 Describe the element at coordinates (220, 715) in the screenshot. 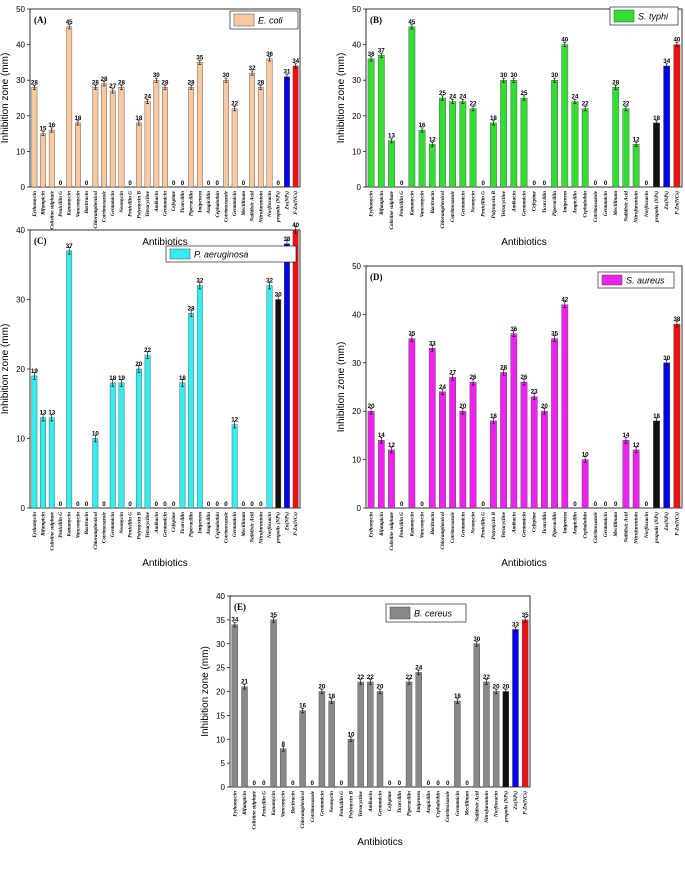

I see `y-tick-label: 15` at that location.